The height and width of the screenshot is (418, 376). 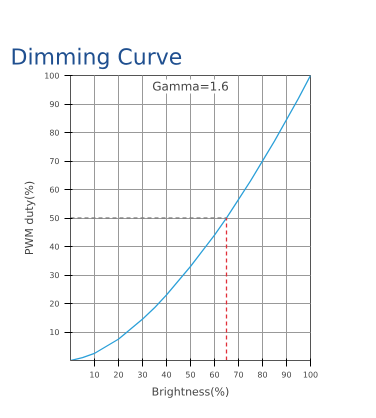 I want to click on x-axis-title: Brightness(%), so click(x=191, y=392).